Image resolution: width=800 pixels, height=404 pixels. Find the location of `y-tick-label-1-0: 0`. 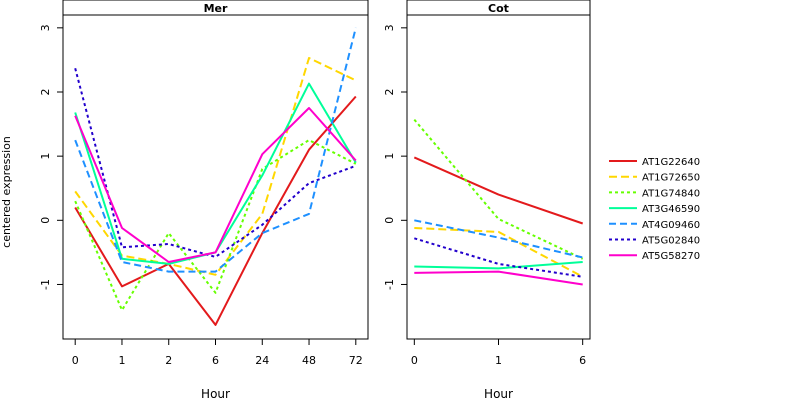

y-tick-label-1-0: 0 is located at coordinates (389, 220).